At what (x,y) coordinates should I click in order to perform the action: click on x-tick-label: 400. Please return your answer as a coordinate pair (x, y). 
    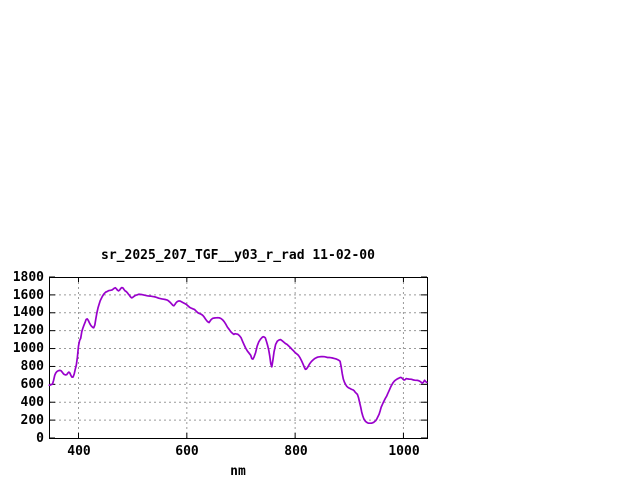
    Looking at the image, I should click on (79, 451).